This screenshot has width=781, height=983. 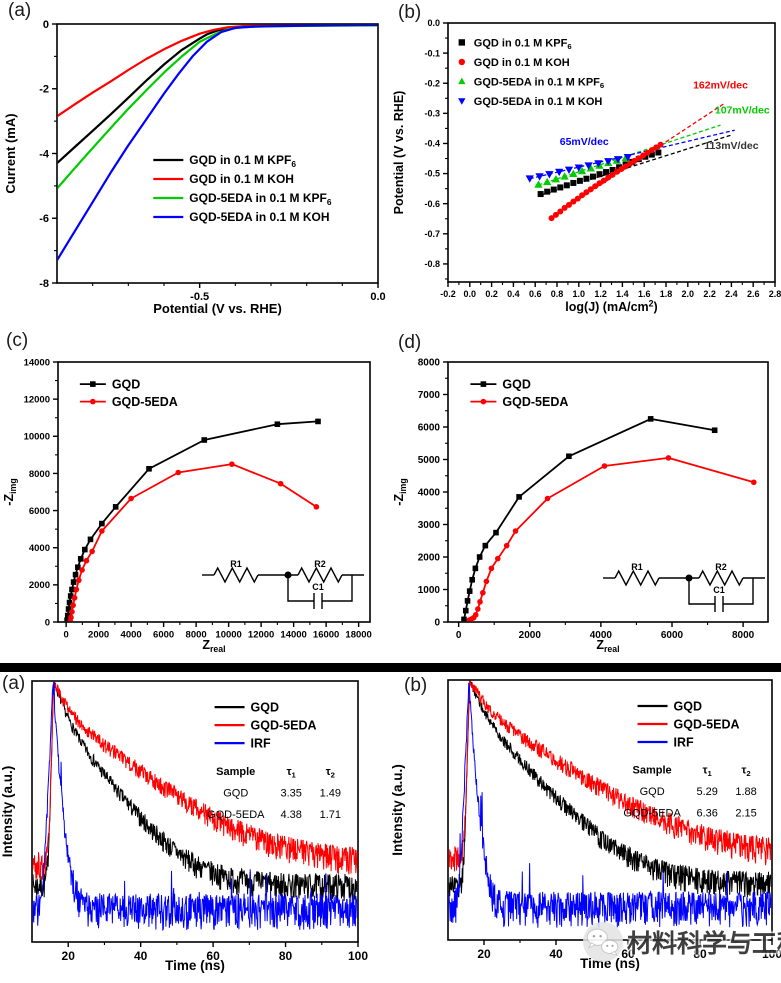 What do you see at coordinates (358, 635) in the screenshot?
I see `svg-text: 18000` at bounding box center [358, 635].